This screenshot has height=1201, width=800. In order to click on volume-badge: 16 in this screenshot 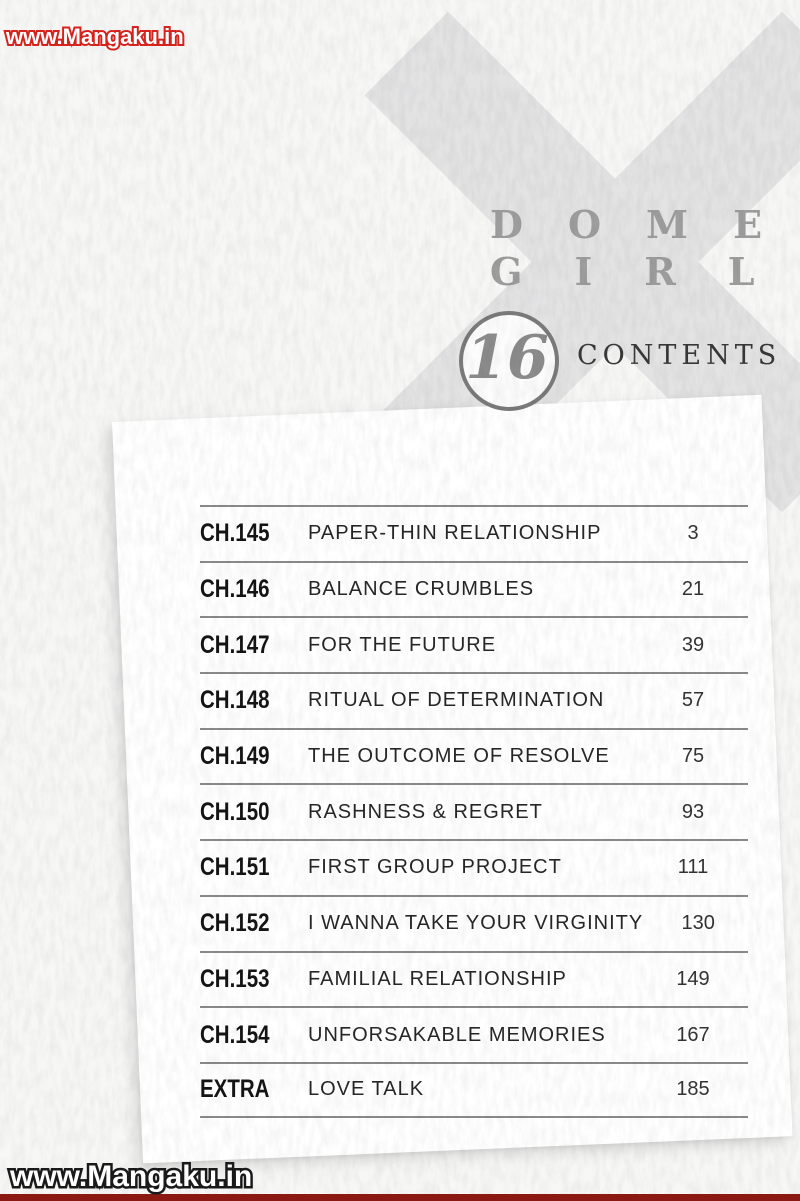, I will do `click(509, 361)`.